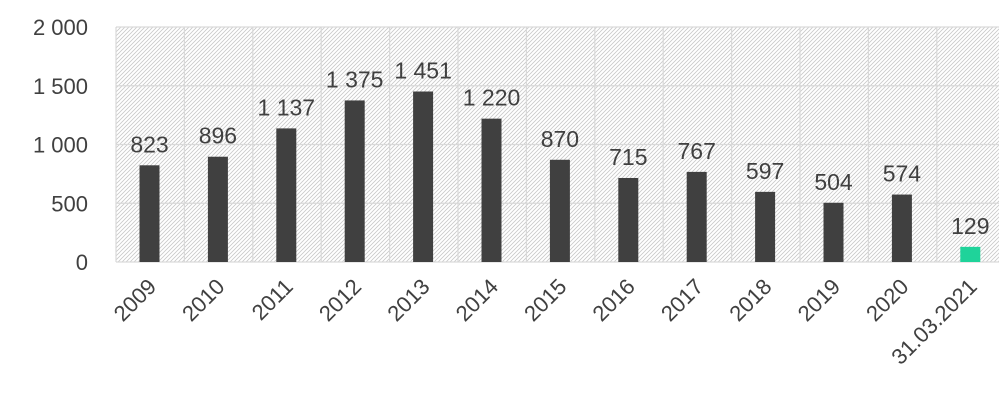  Describe the element at coordinates (970, 226) in the screenshot. I see `data-label: 129` at that location.